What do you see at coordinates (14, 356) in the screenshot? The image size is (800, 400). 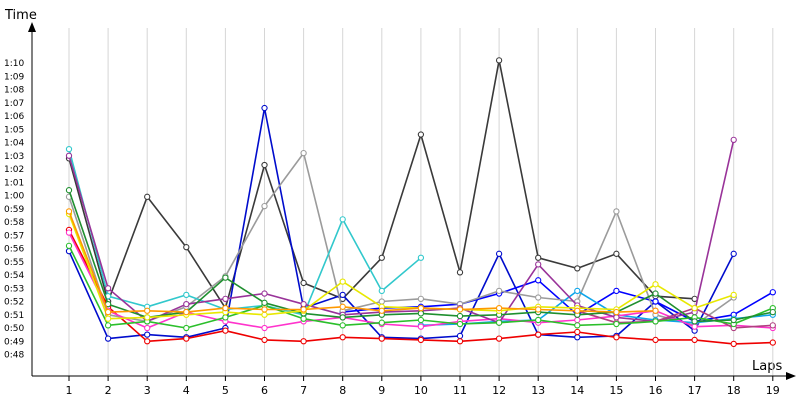 I see `y-tick-label: 0:48` at bounding box center [14, 356].